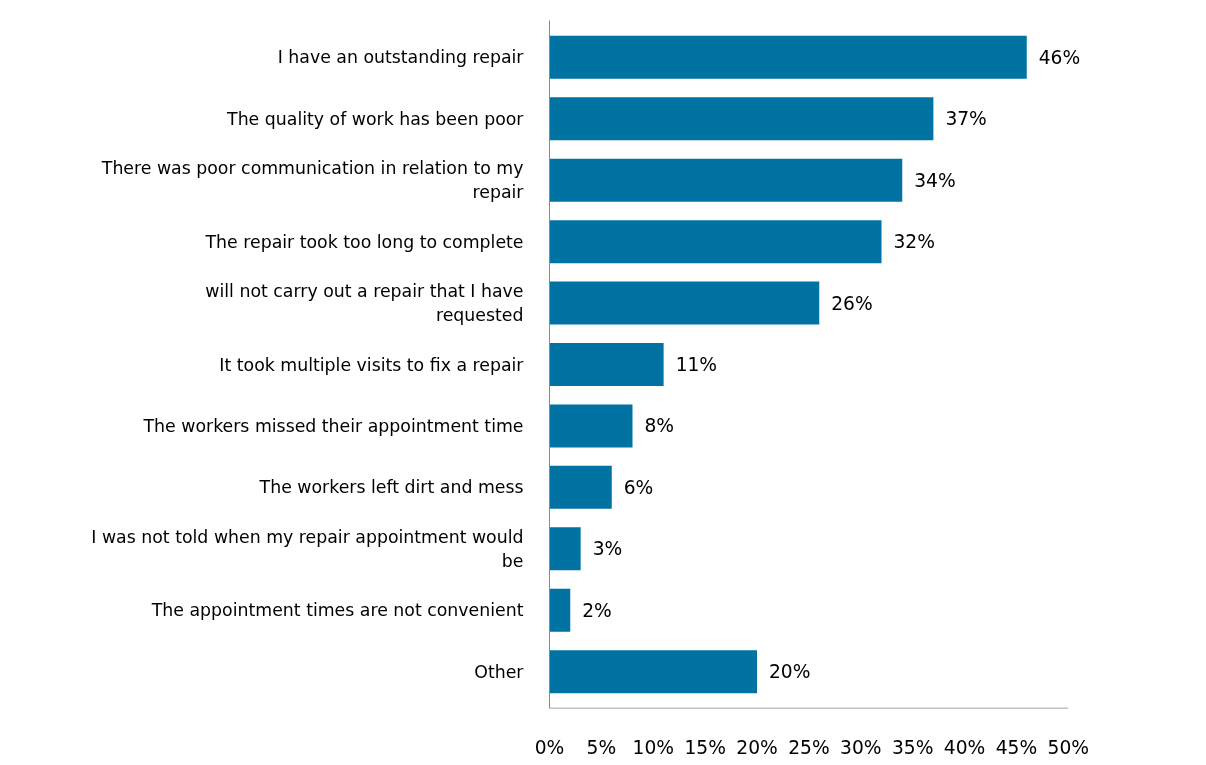  I want to click on data-label: 37%, so click(966, 119).